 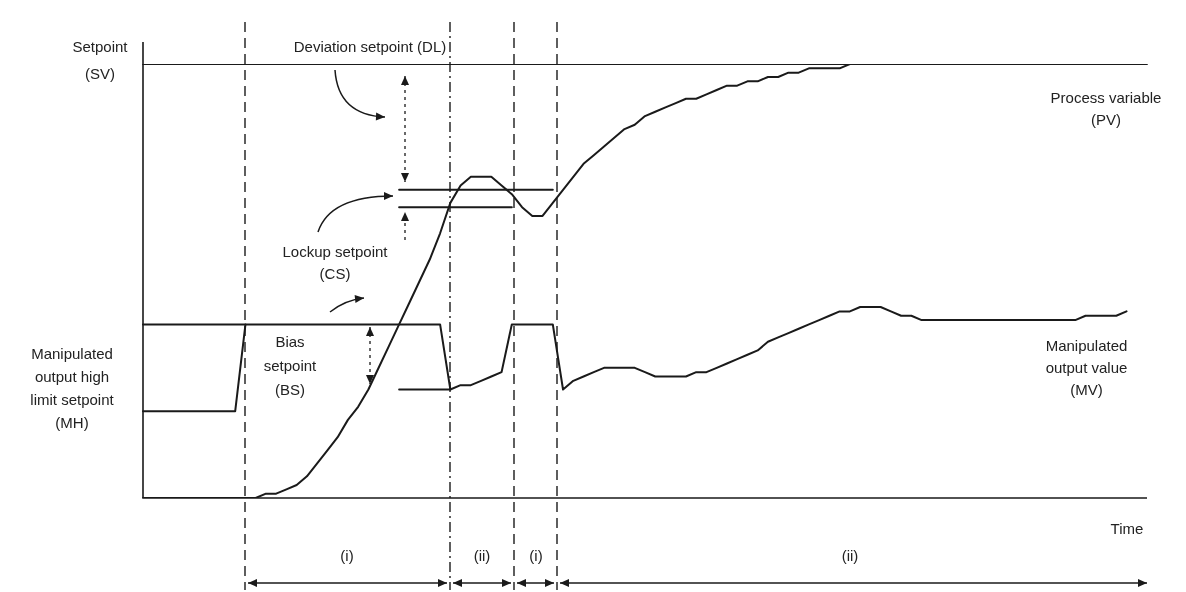 What do you see at coordinates (1127, 529) in the screenshot?
I see `x-axis-title: Time` at bounding box center [1127, 529].